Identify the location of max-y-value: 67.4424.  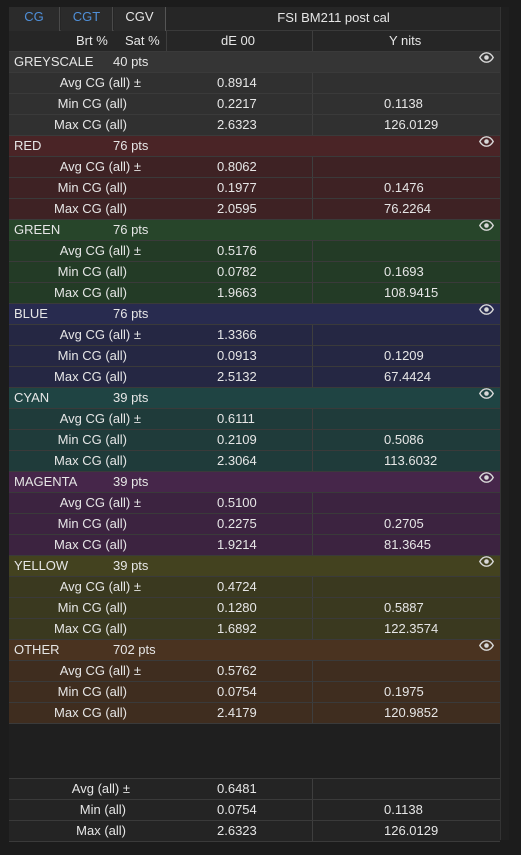
(407, 376).